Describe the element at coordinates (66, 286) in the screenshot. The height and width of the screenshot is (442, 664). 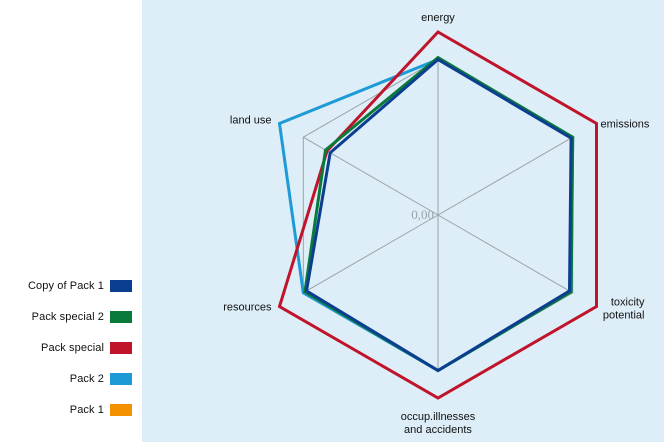
I see `legend-label: Copy of Pack 1` at that location.